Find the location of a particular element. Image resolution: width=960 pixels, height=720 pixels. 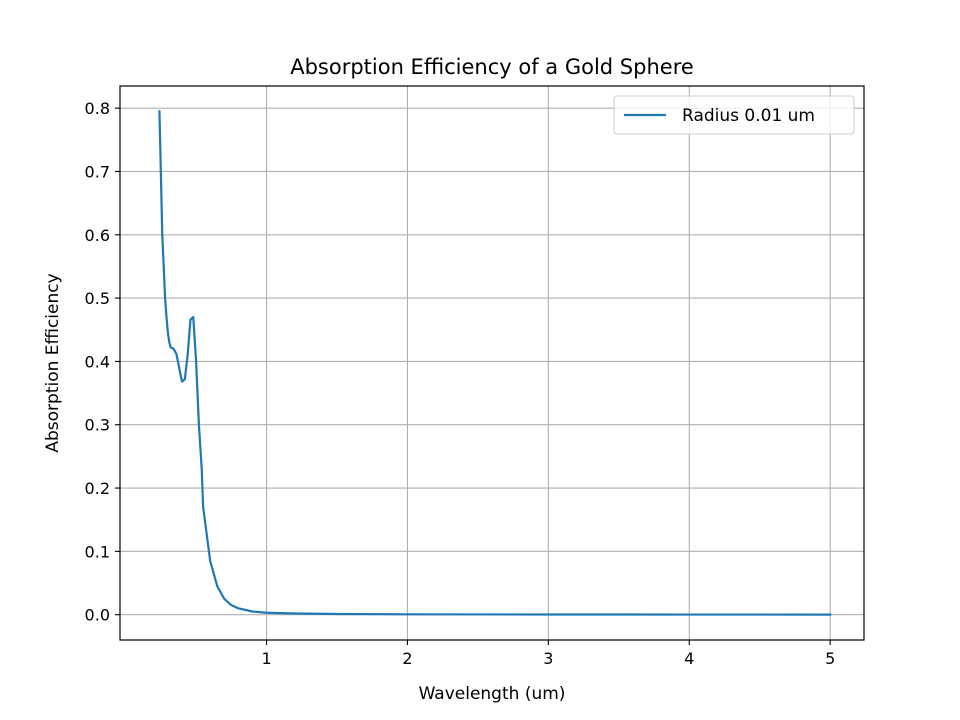

y-tick-label: 0.4 is located at coordinates (97, 361).